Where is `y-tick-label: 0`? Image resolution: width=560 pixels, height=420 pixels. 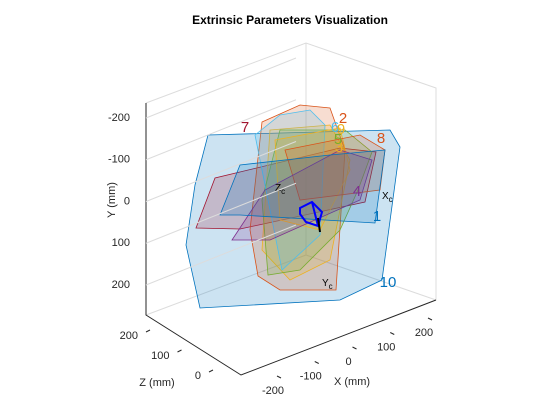
y-tick-label: 0 is located at coordinates (127, 201).